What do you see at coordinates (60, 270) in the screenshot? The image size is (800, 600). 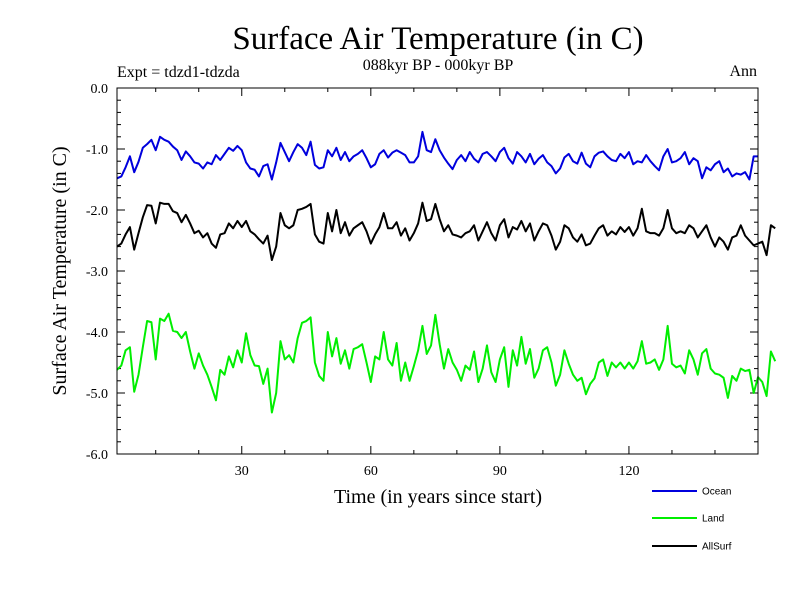 I see `y-axis-label: Surface Air Temperature (in C)` at bounding box center [60, 270].